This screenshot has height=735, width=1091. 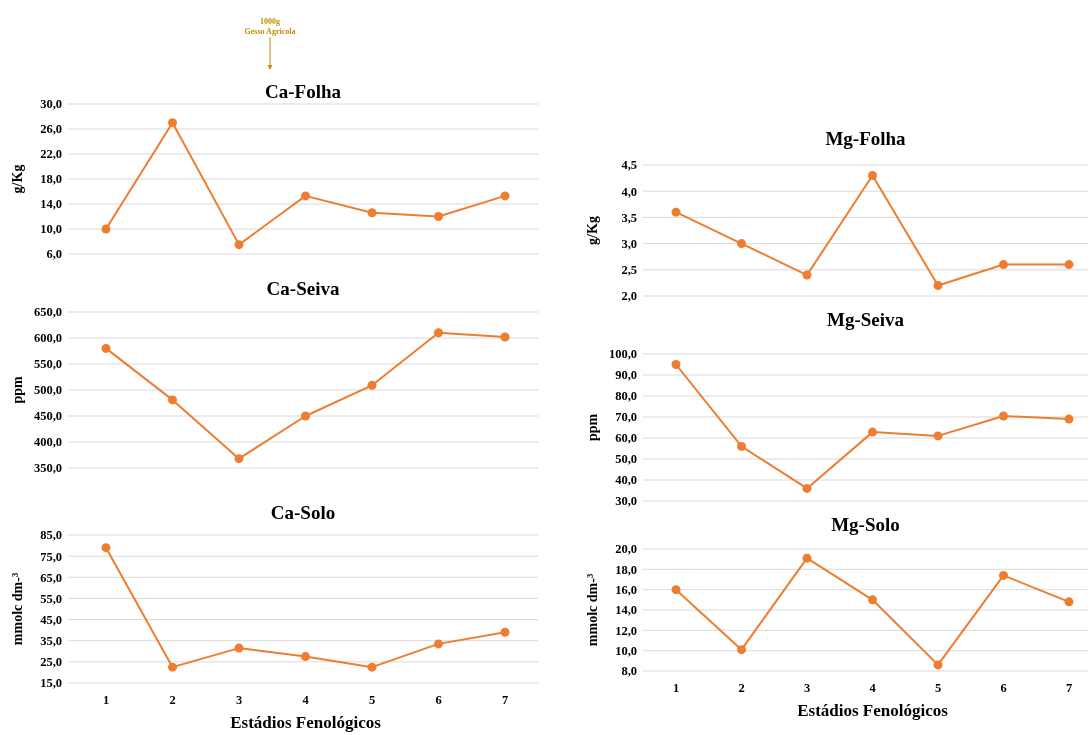 What do you see at coordinates (865, 319) in the screenshot?
I see `chart-title: Mg-Seiva` at bounding box center [865, 319].